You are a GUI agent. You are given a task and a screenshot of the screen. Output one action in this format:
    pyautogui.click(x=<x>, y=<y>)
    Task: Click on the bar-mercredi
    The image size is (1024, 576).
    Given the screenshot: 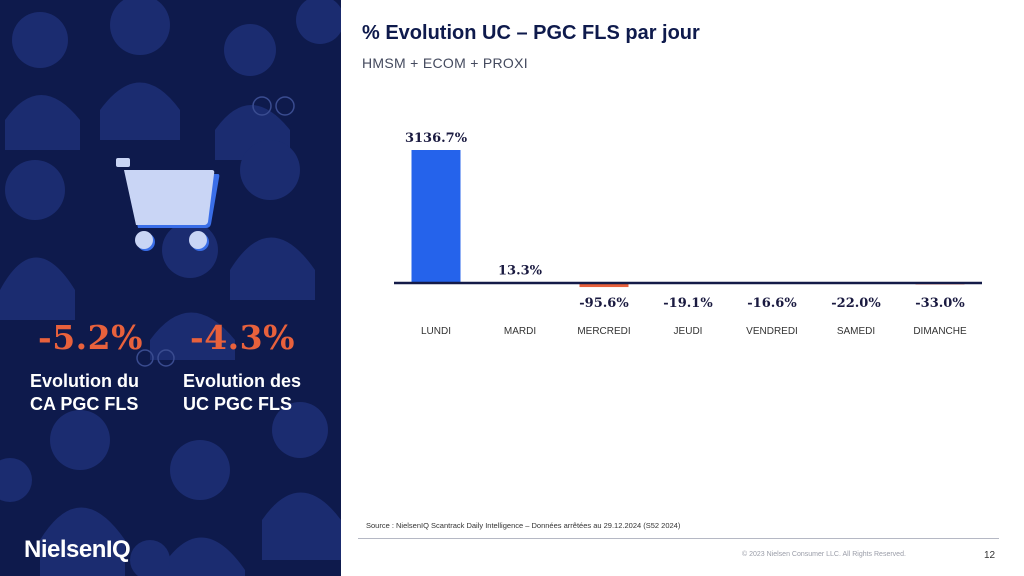 What is the action you would take?
    pyautogui.click(x=604, y=285)
    